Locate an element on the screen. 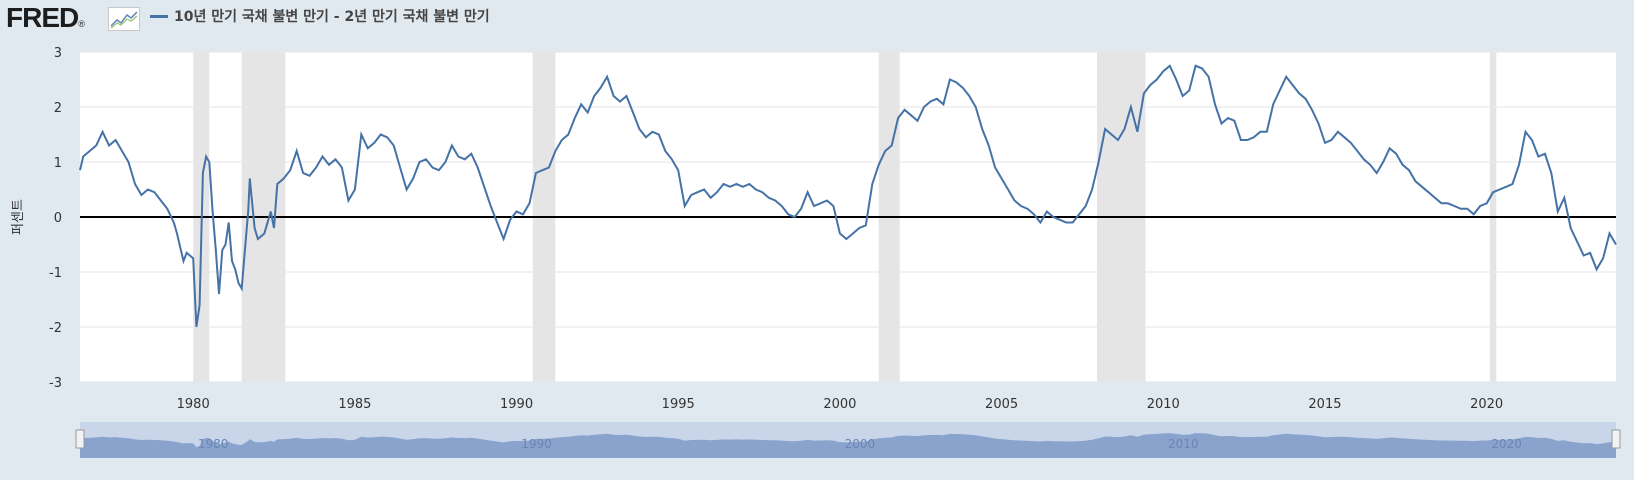 The image size is (1634, 480). x-tick-label: 2000 is located at coordinates (839, 404).